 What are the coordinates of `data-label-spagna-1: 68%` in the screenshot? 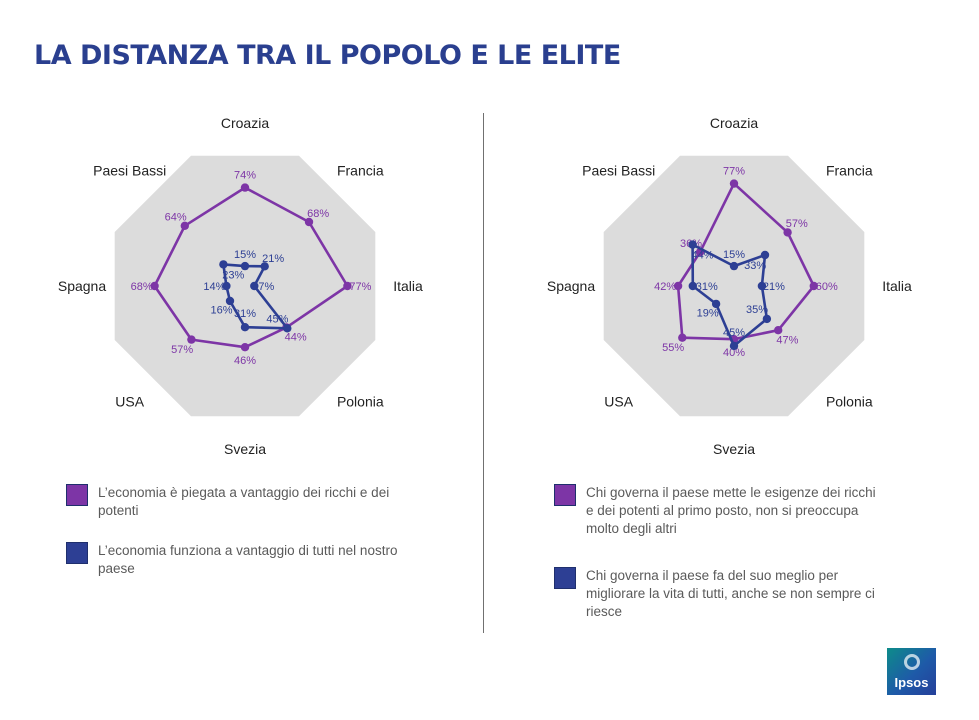 It's located at (142, 287).